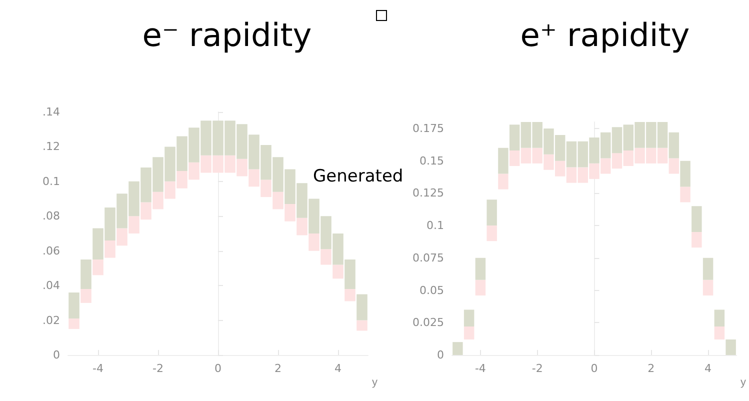  What do you see at coordinates (51, 320) in the screenshot?
I see `y-tick-label: .02` at bounding box center [51, 320].